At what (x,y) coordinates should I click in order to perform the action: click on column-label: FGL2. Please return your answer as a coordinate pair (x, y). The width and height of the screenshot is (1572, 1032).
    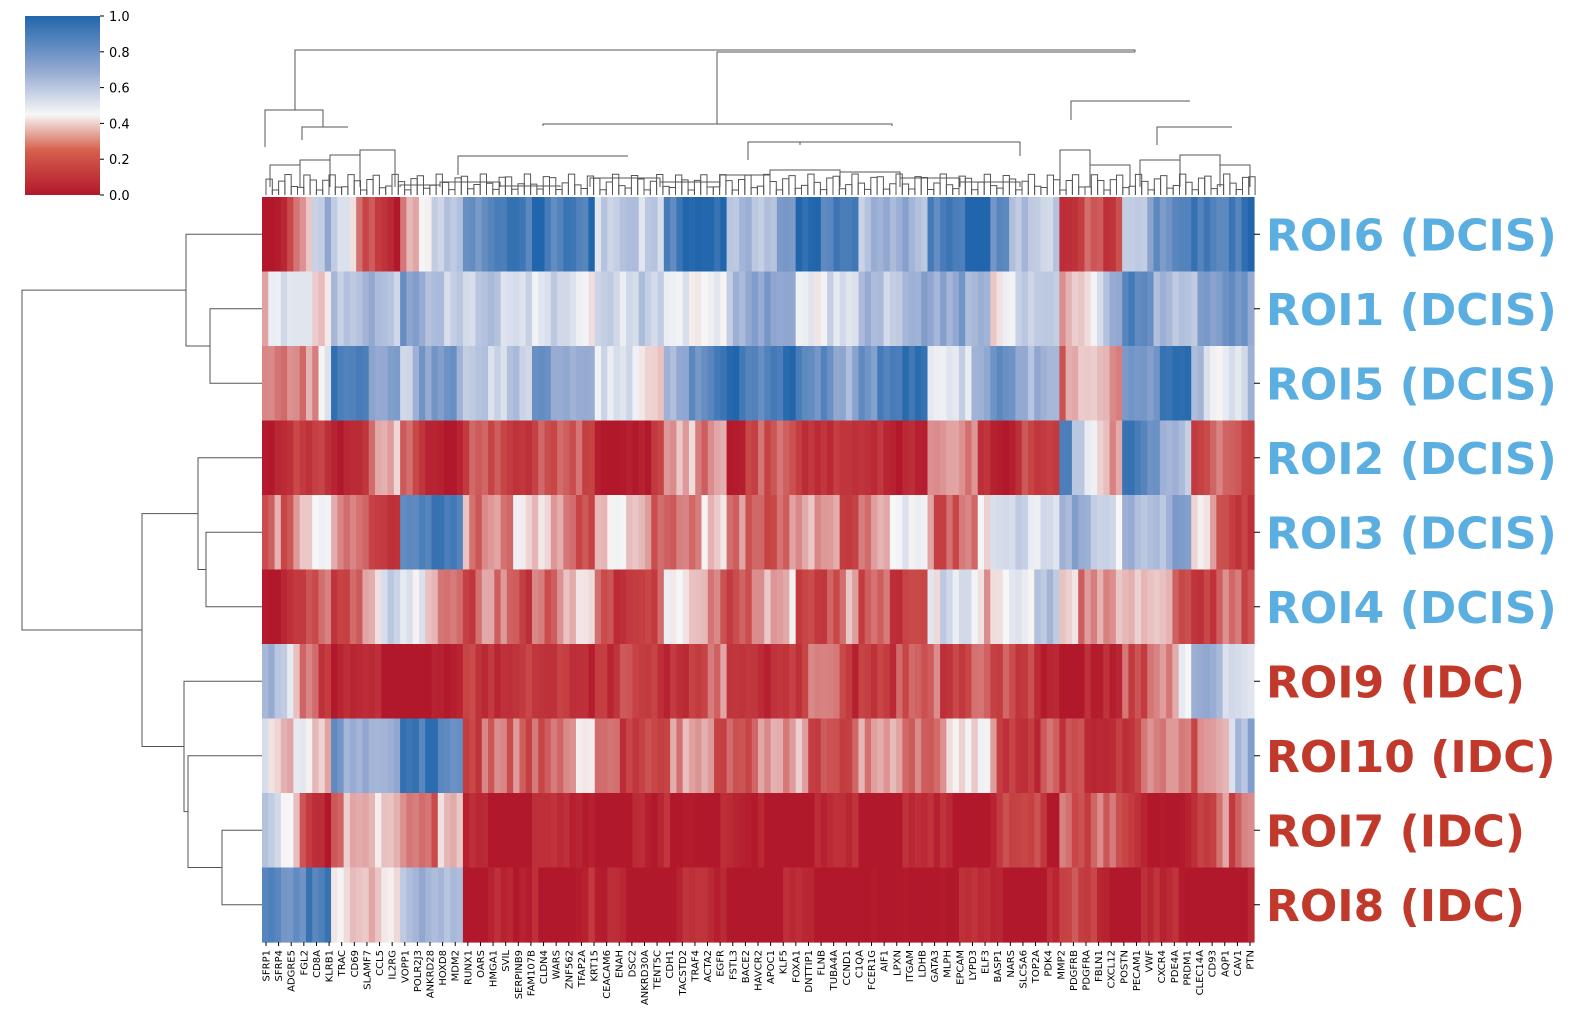
    Looking at the image, I should click on (304, 962).